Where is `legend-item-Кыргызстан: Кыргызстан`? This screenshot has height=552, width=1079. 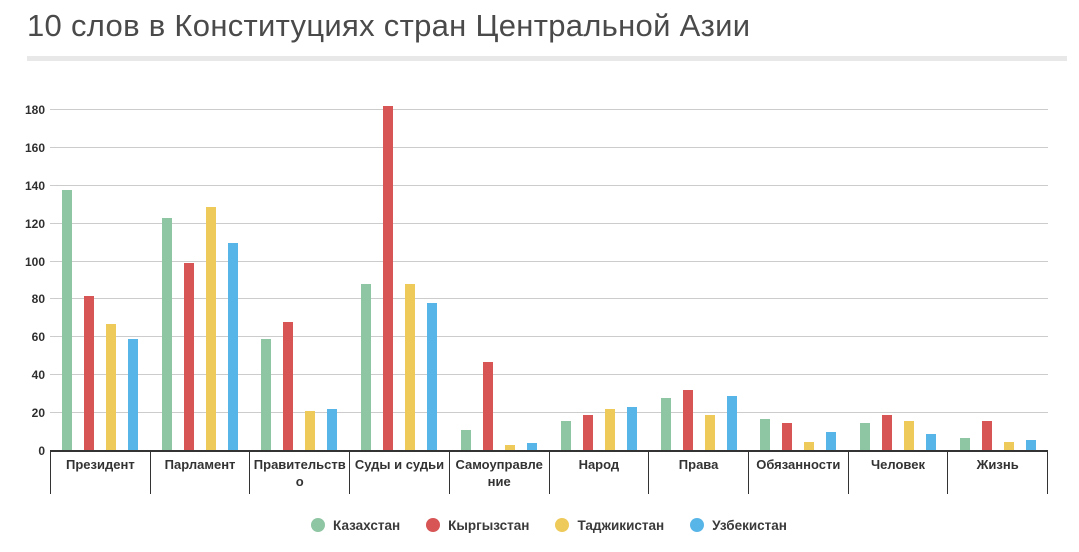 legend-item-Кыргызстан: Кыргызстан is located at coordinates (477, 525).